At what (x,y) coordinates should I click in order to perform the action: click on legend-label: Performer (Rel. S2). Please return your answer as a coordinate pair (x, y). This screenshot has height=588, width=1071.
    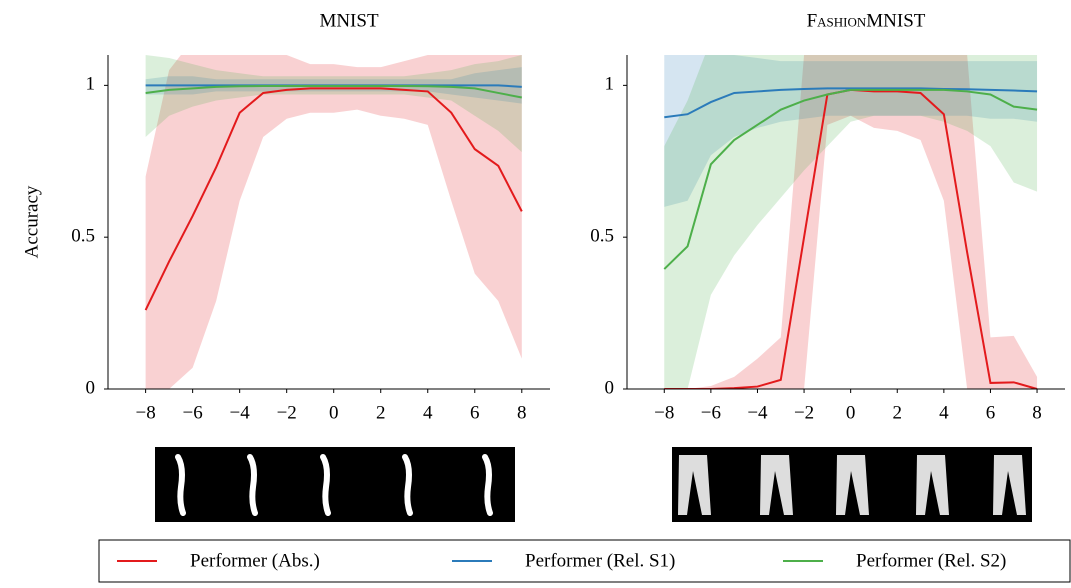
    Looking at the image, I should click on (931, 560).